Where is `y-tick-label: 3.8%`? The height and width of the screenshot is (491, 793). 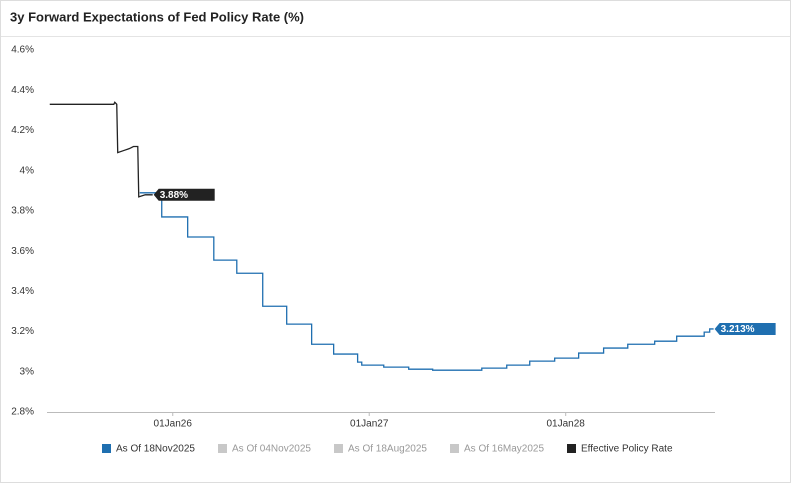 y-tick-label: 3.8% is located at coordinates (22, 211).